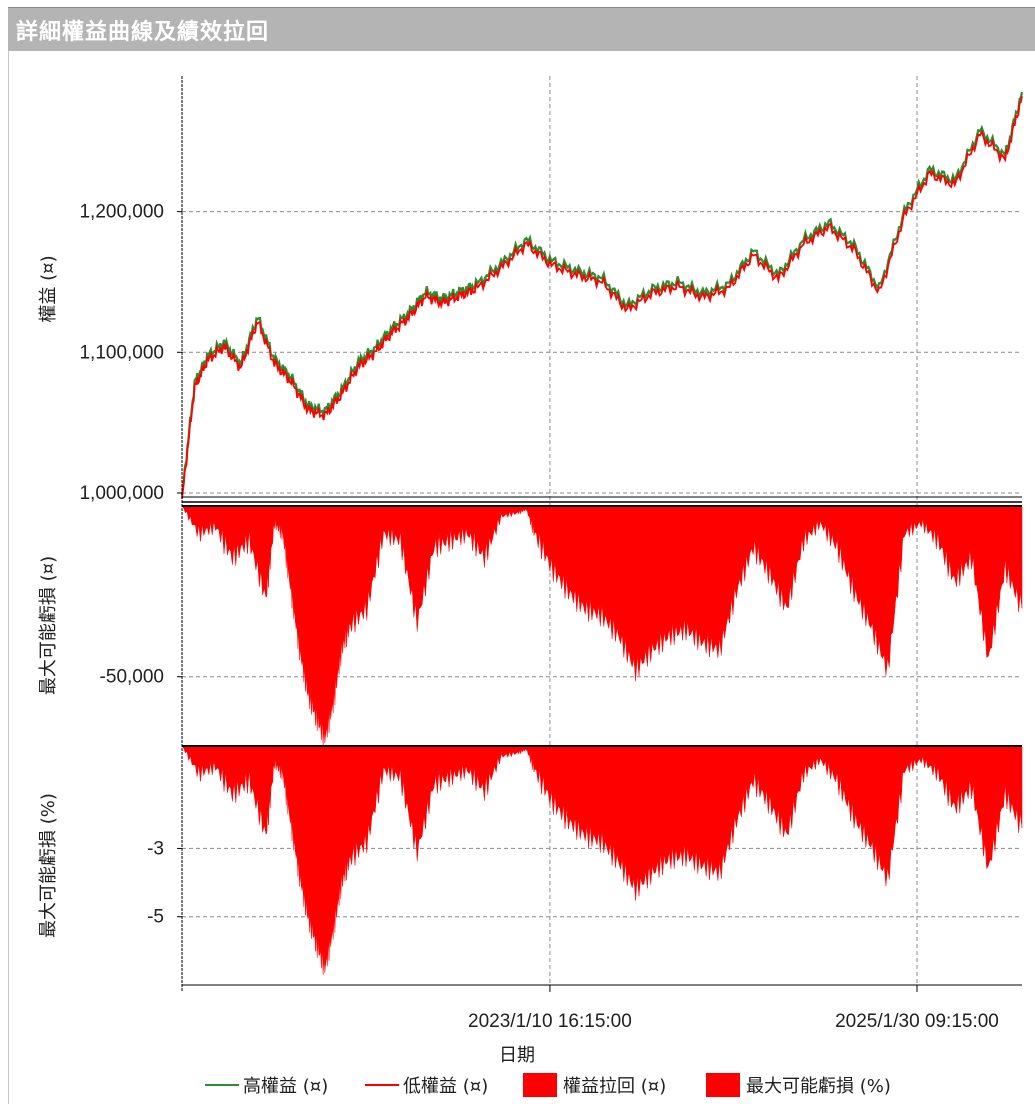  I want to click on legend-swatch-low-equity, so click(382, 1085).